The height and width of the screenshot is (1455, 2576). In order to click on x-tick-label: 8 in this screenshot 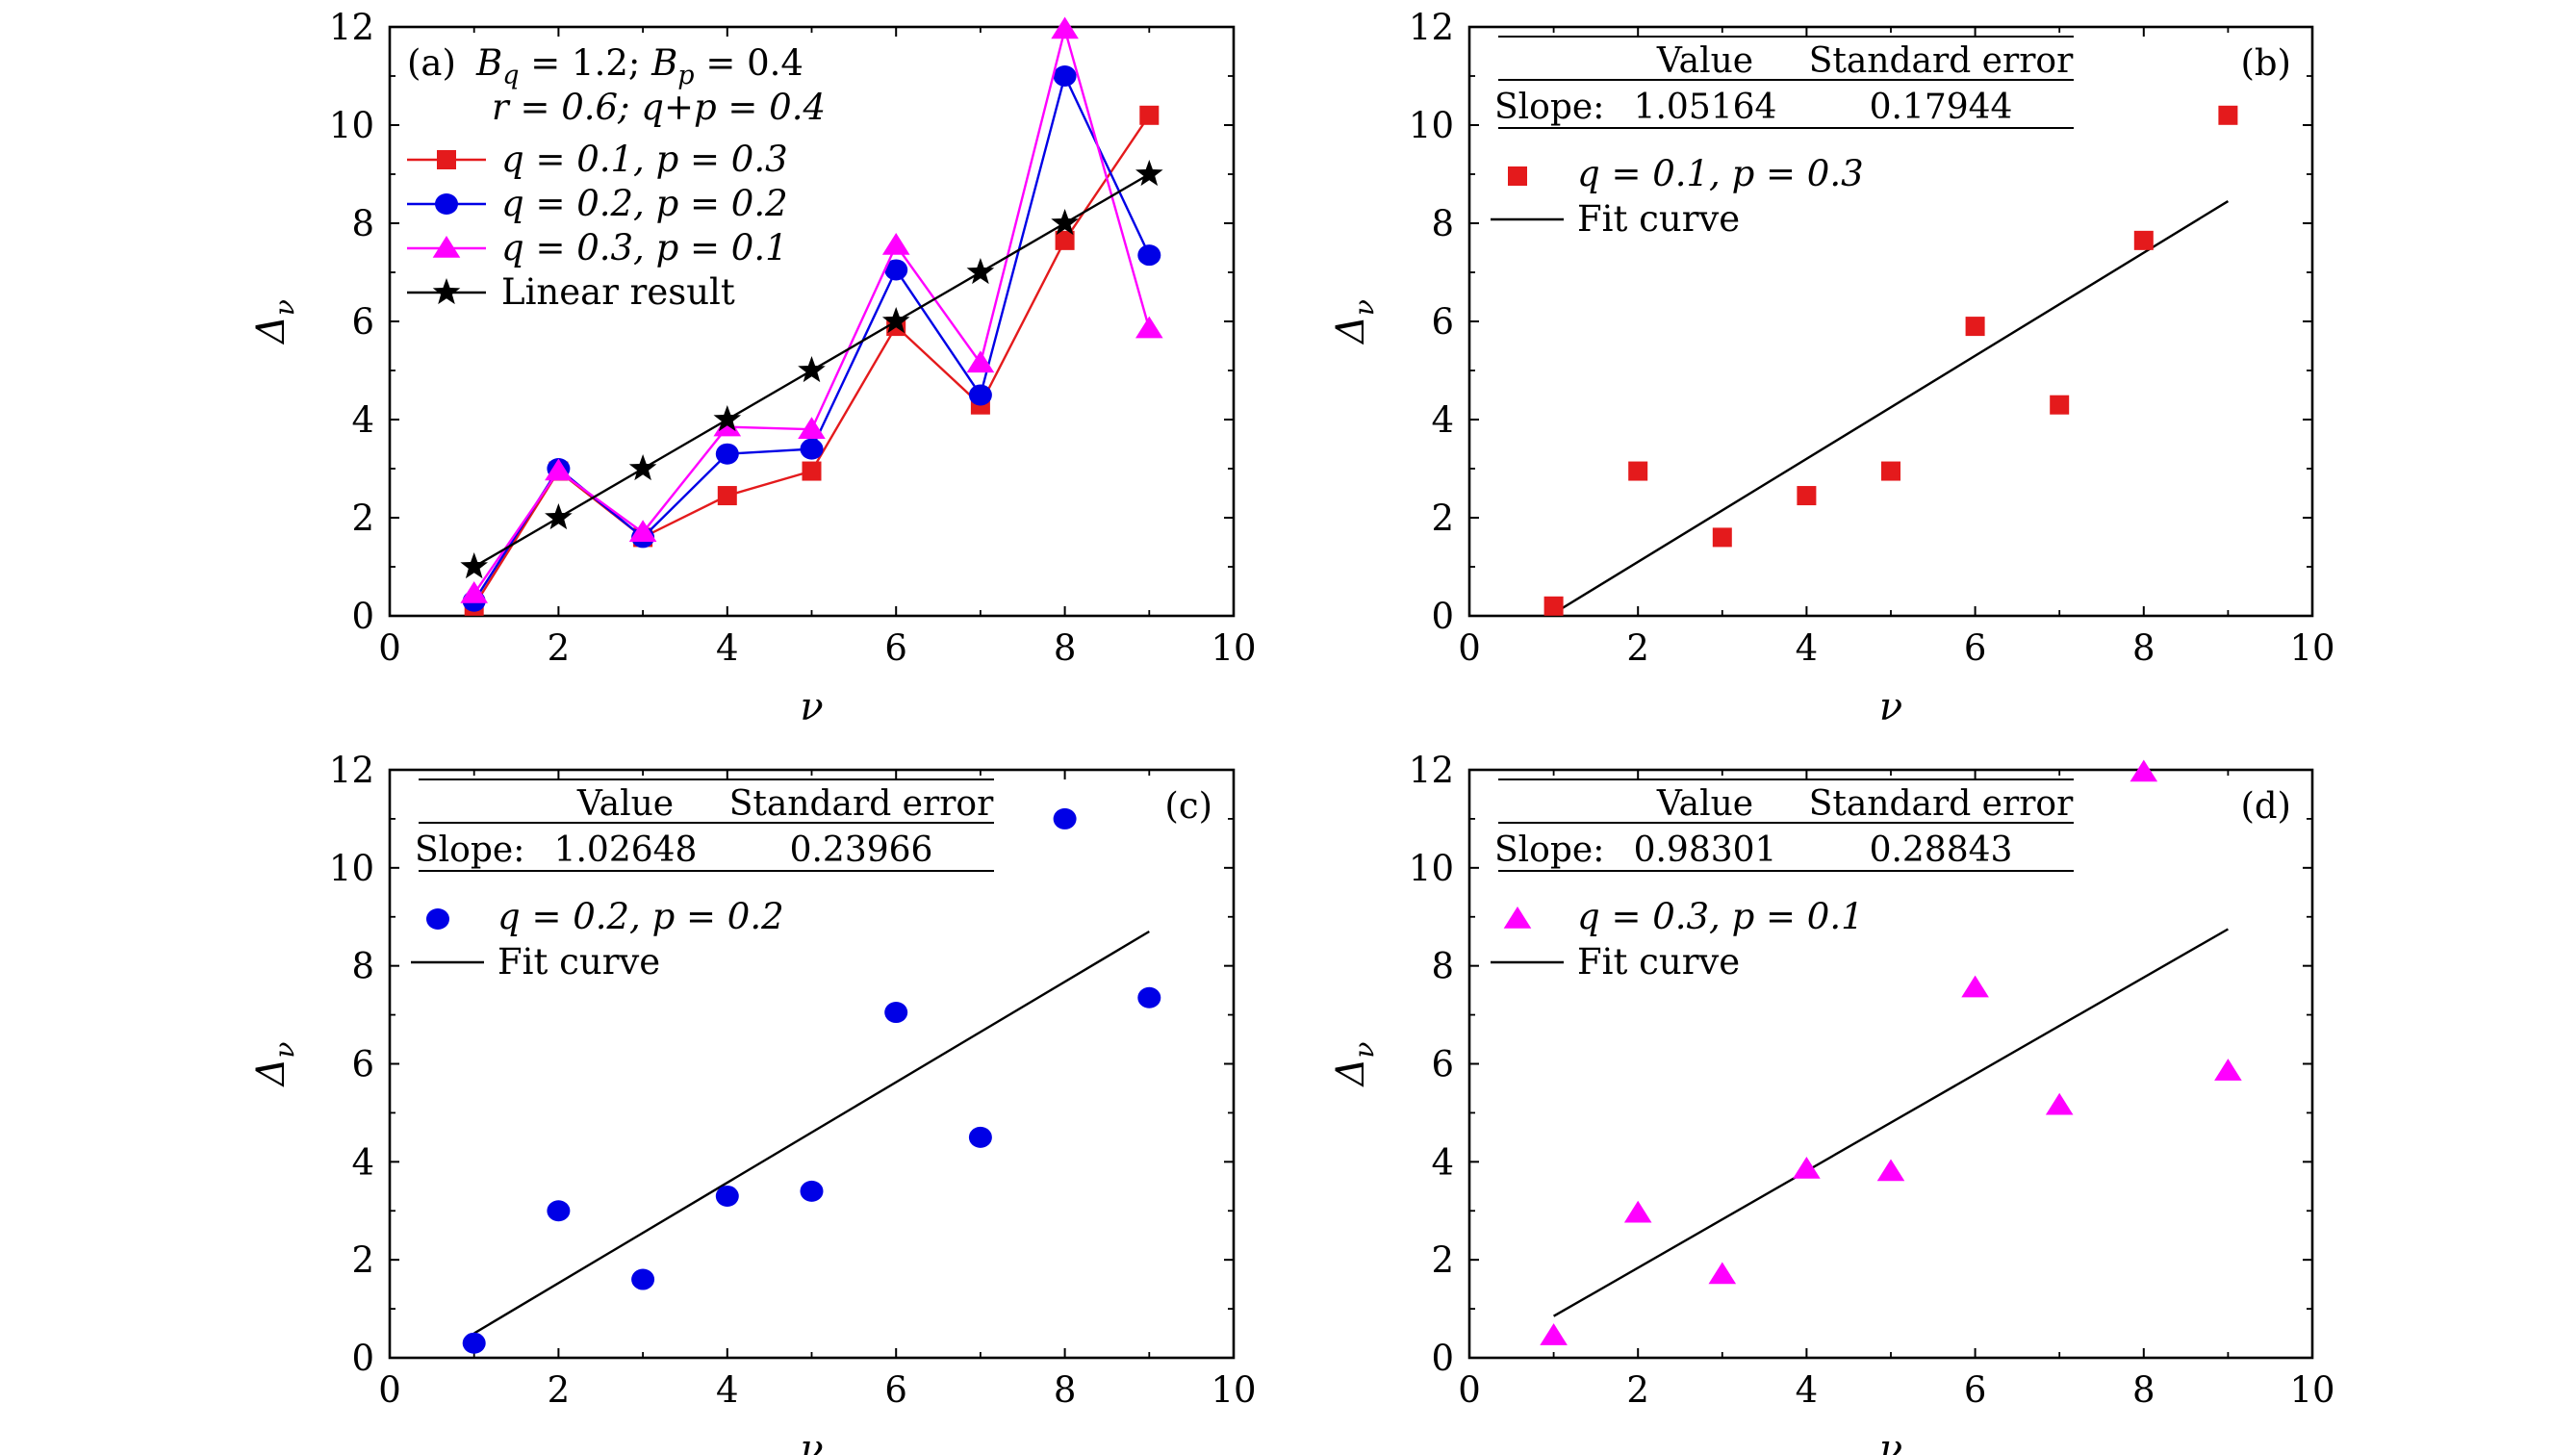, I will do `click(2143, 1390)`.